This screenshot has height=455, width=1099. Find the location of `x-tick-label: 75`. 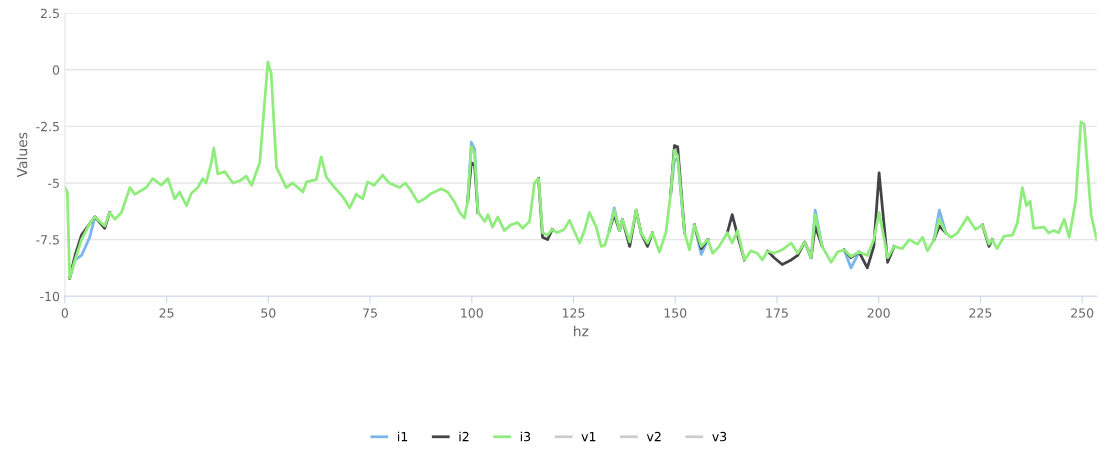

x-tick-label: 75 is located at coordinates (370, 313).